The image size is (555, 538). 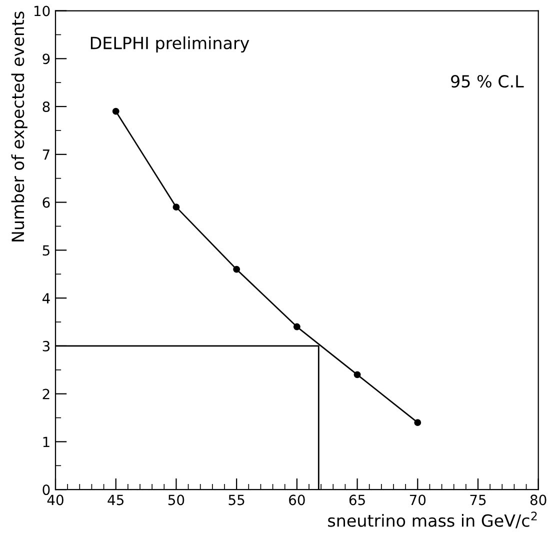 What do you see at coordinates (297, 500) in the screenshot?
I see `x-tick-label: 60` at bounding box center [297, 500].